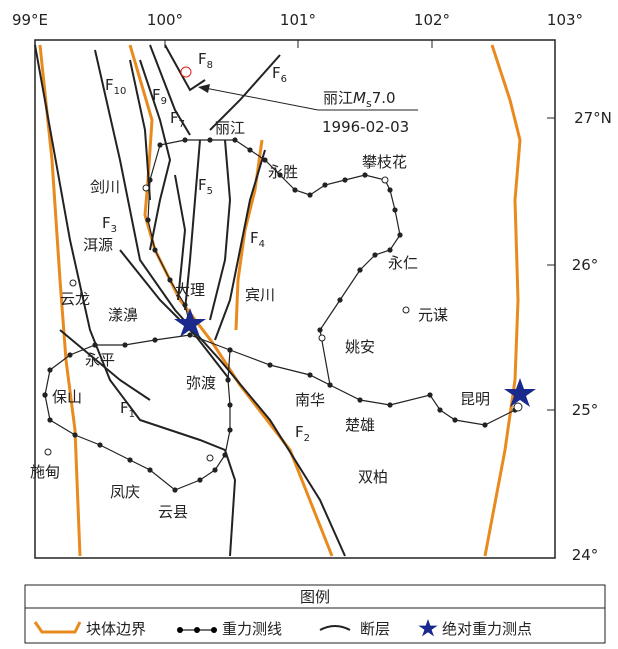 The width and height of the screenshot is (618, 649). What do you see at coordinates (105, 187) in the screenshot?
I see `place-label: 剑川` at bounding box center [105, 187].